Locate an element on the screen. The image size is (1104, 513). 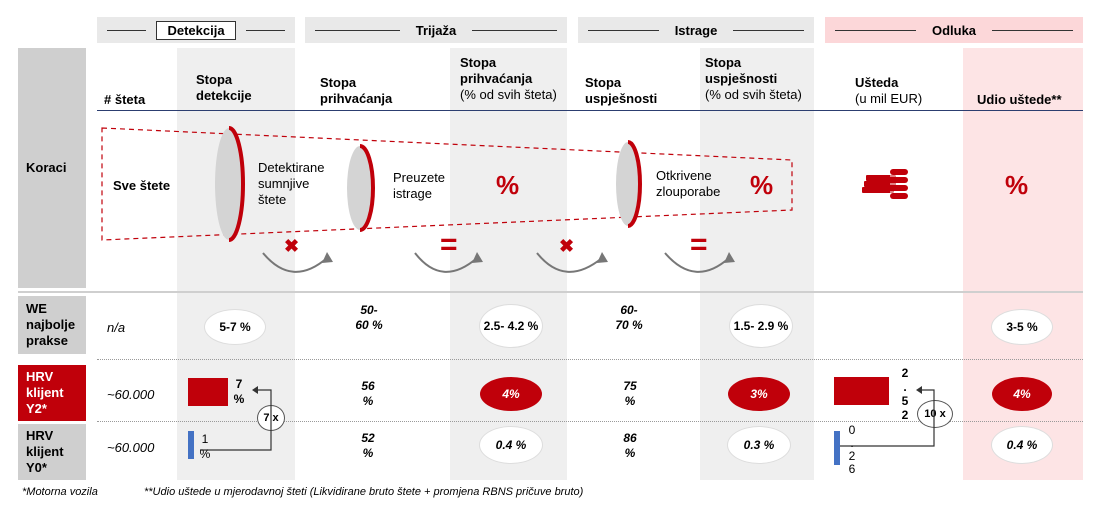
header-steta: # šteta is located at coordinates (125, 99).